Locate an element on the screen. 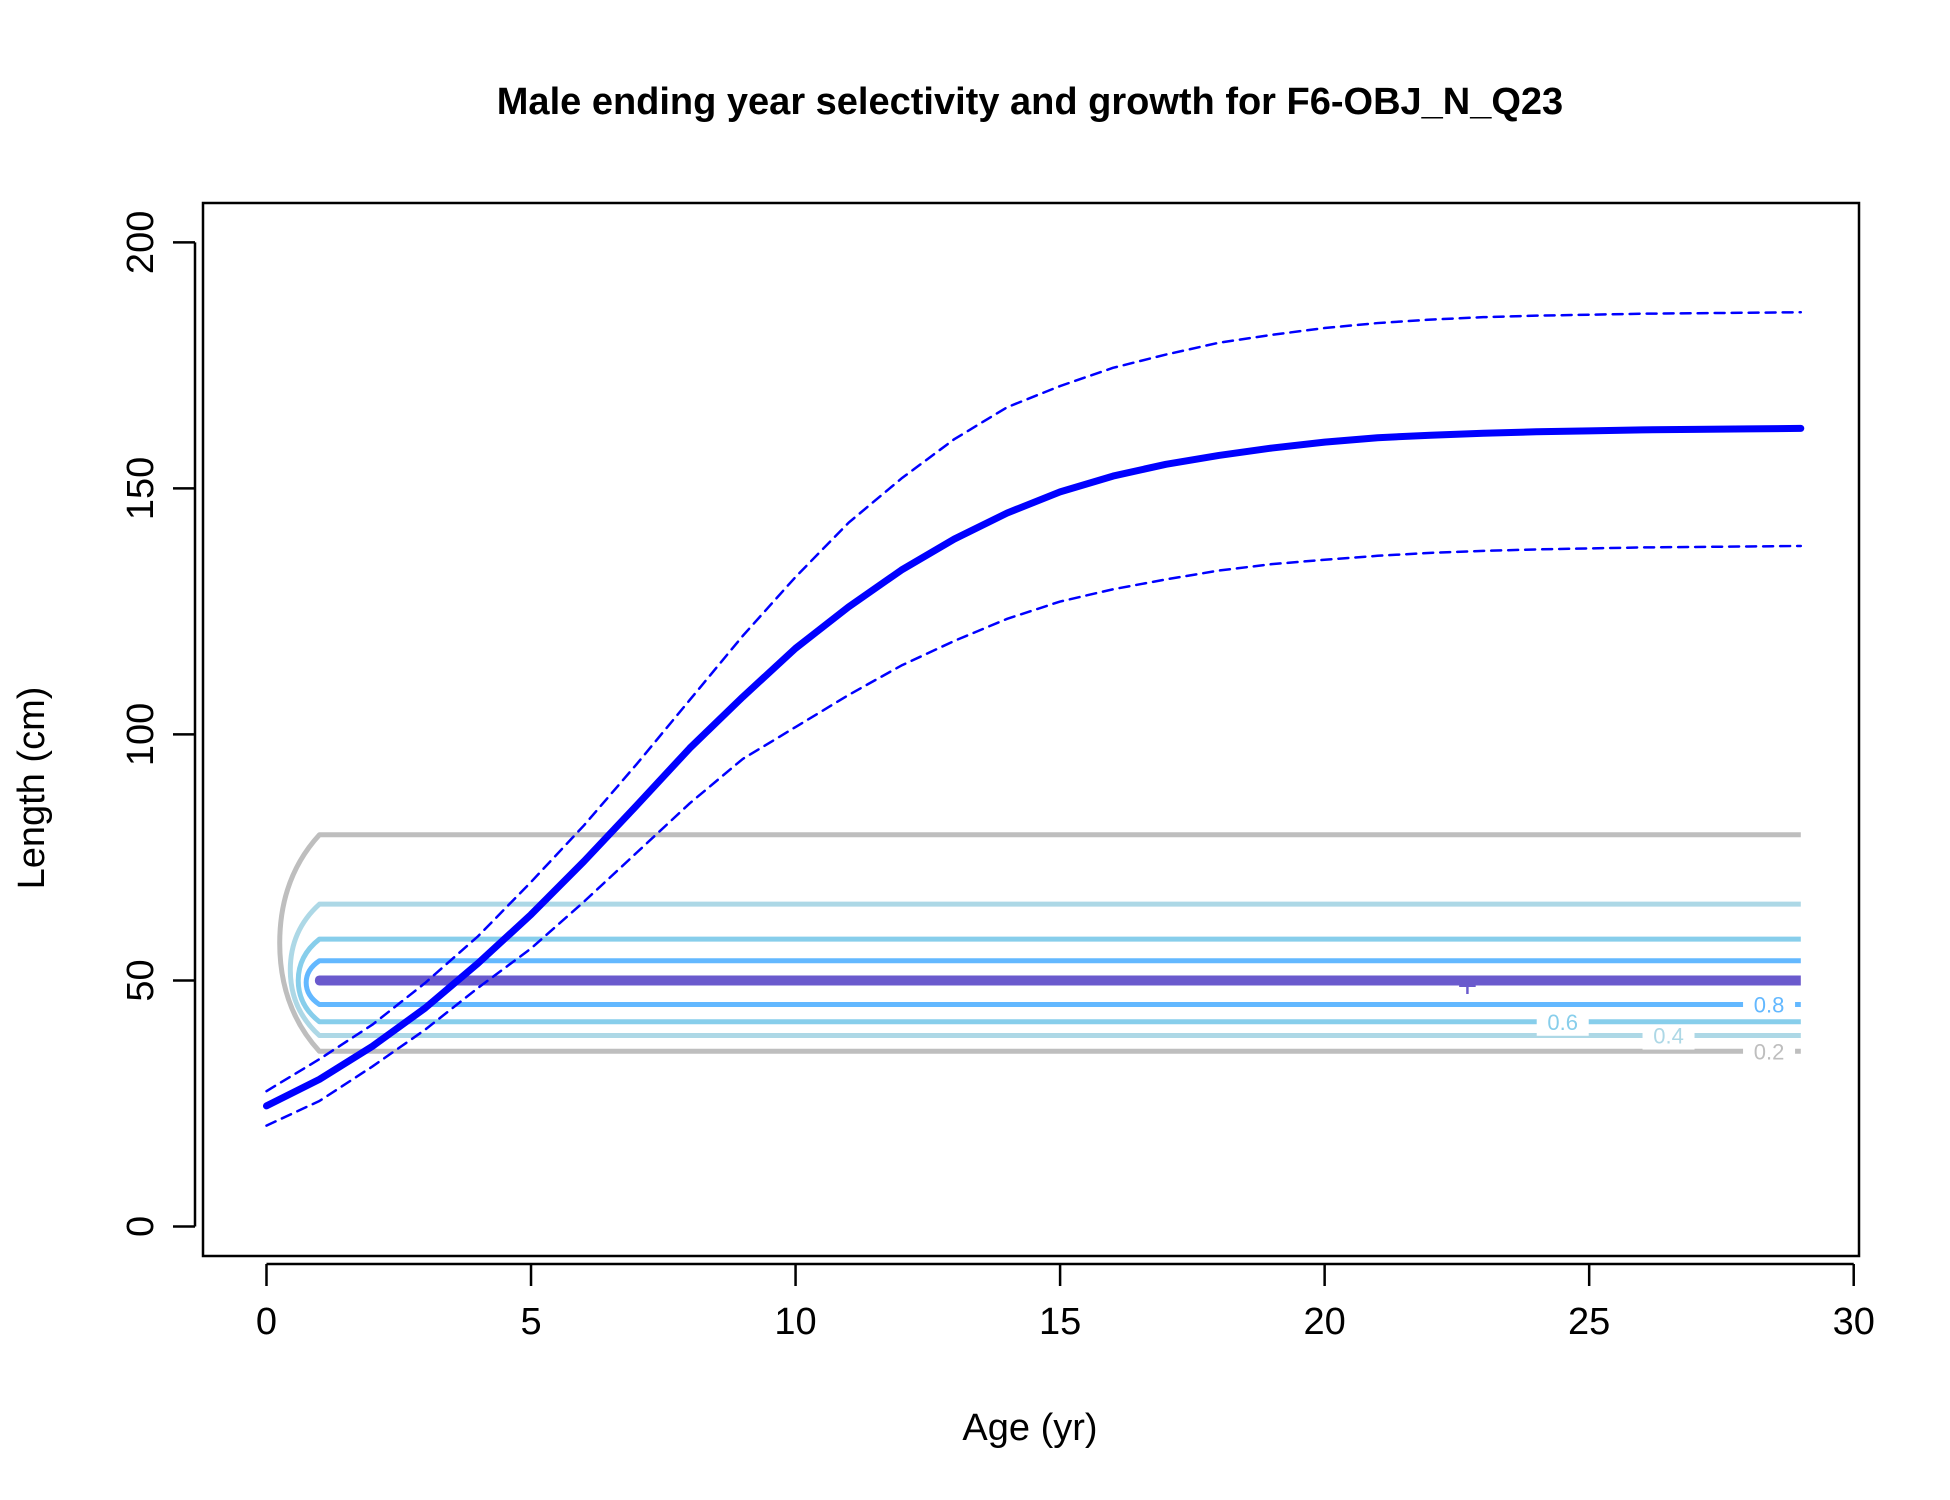 The height and width of the screenshot is (1500, 1950). x-axis-label: Age (yr) is located at coordinates (1029, 1428).